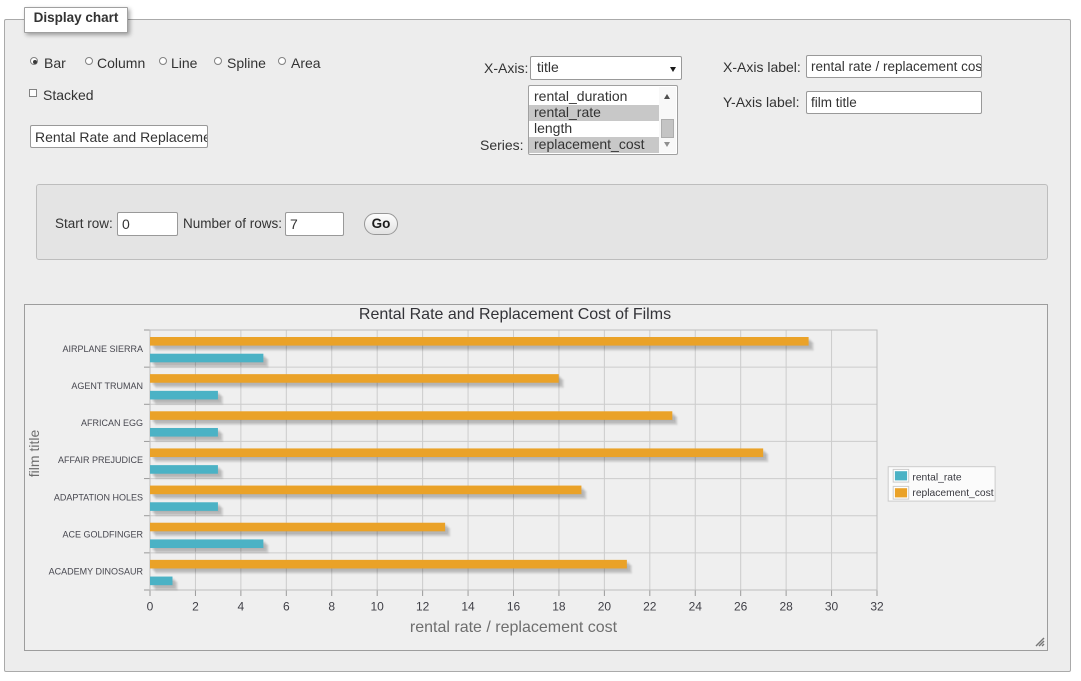 This screenshot has height=681, width=1081. I want to click on svg-text: 32, so click(877, 606).